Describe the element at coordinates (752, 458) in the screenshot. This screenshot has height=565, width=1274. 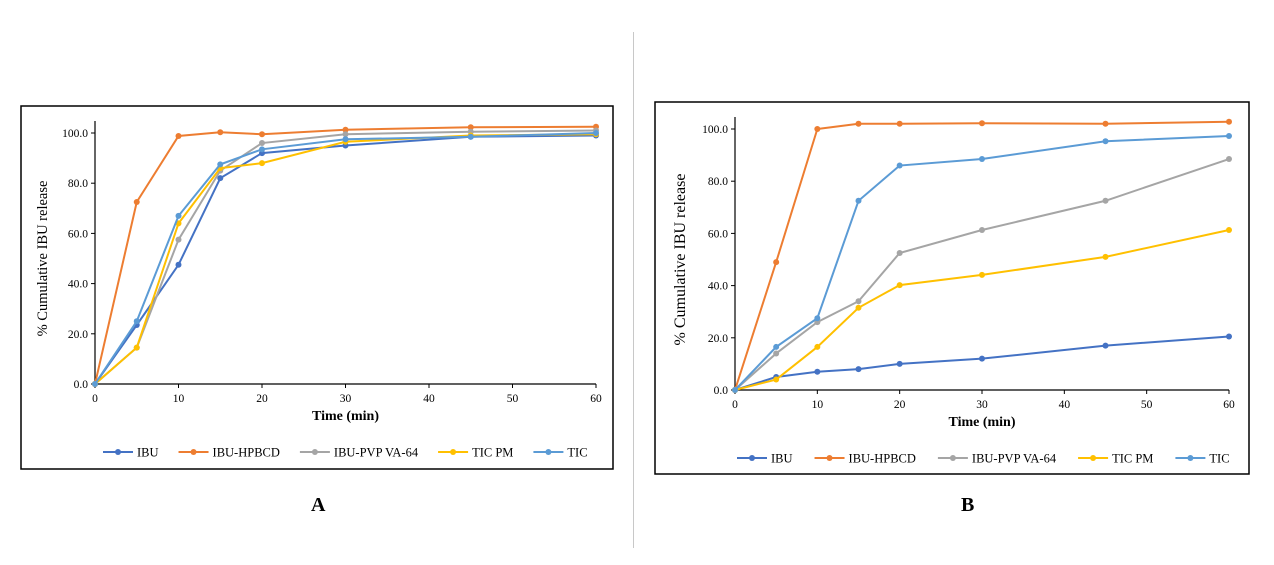
I see `legend-marker-ibu` at that location.